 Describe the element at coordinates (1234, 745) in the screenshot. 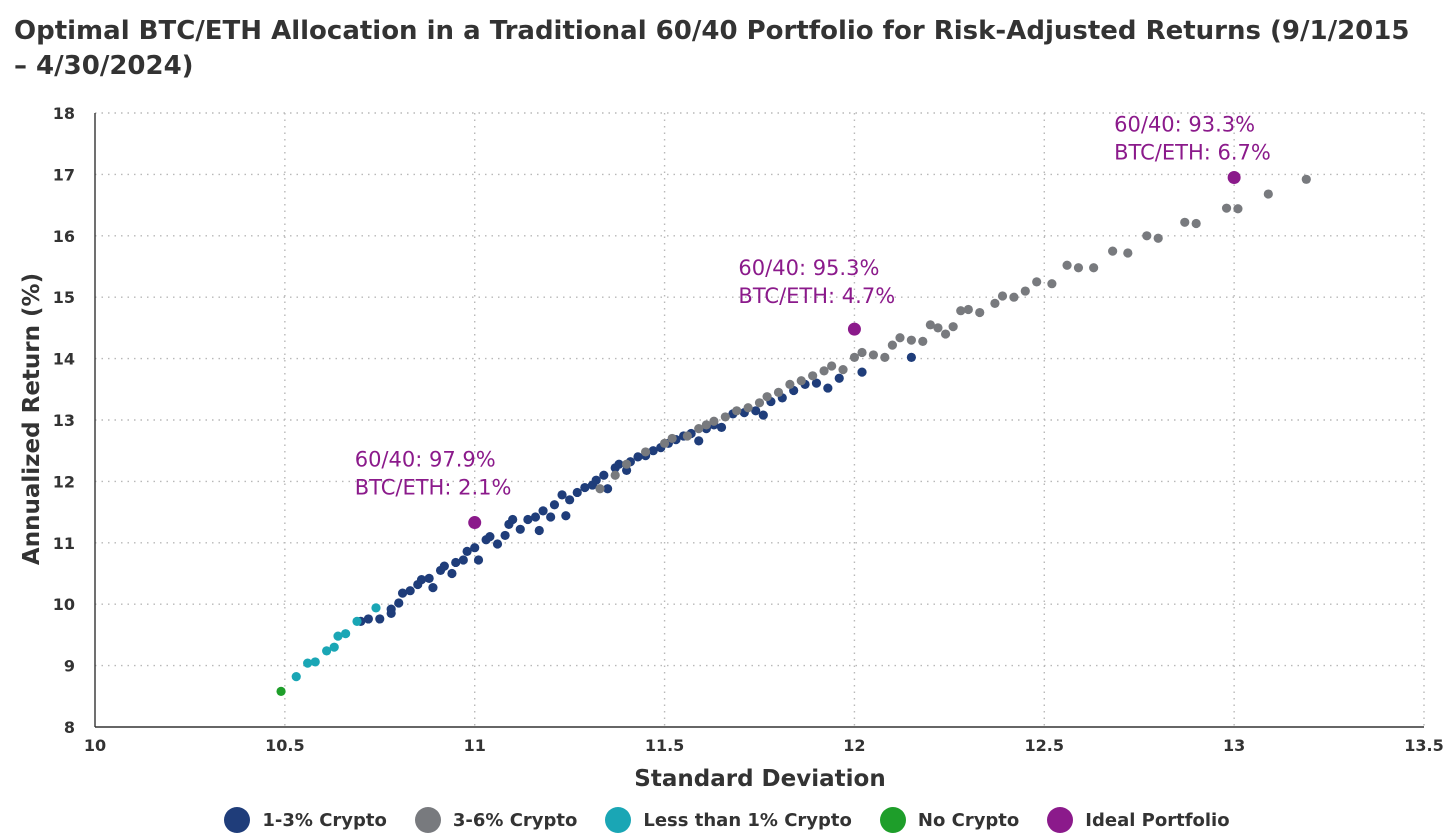

I see `x-tick-label: 13` at that location.